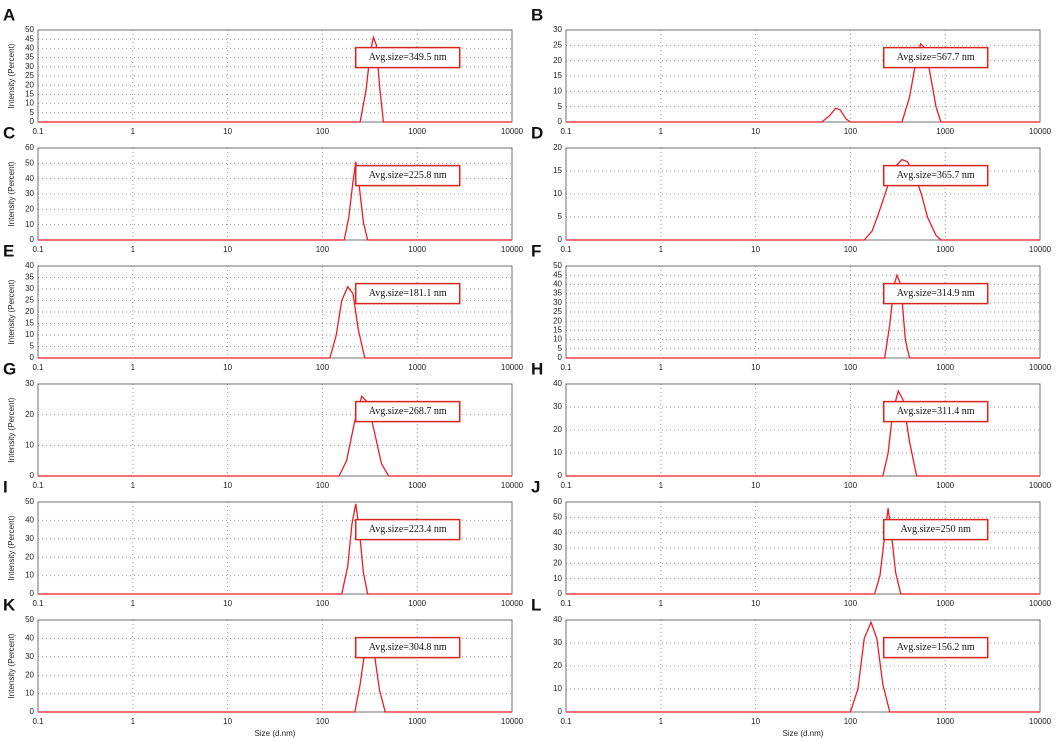  I want to click on y-tick-label: 60, so click(29, 147).